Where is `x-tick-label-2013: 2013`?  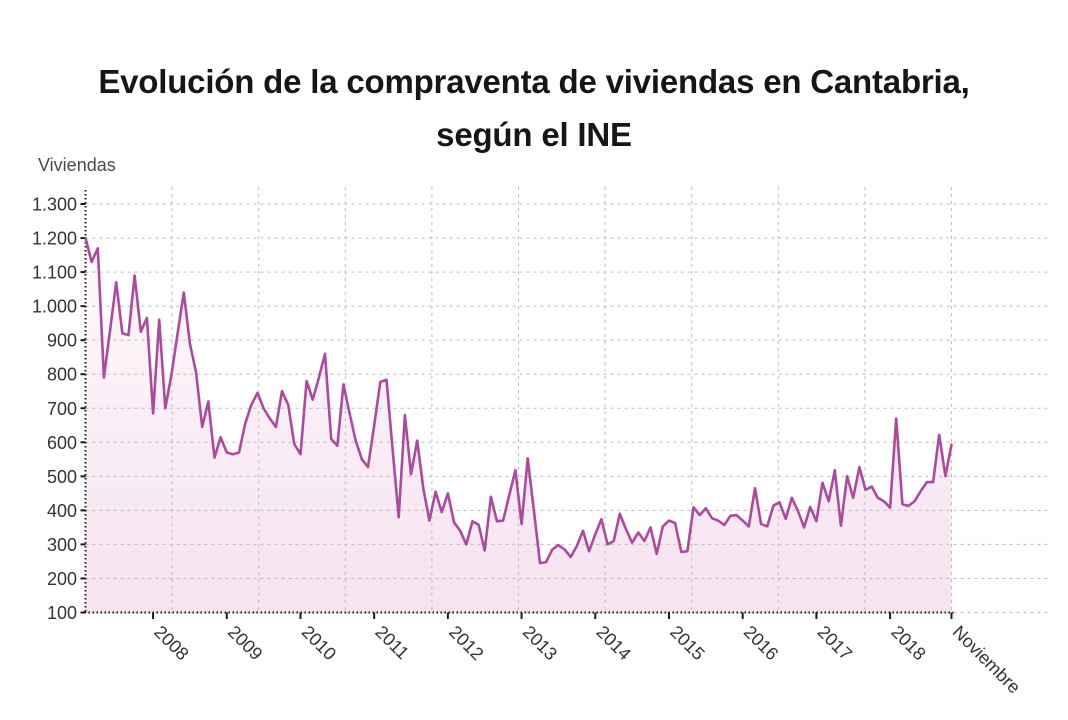
x-tick-label-2013: 2013 is located at coordinates (540, 643).